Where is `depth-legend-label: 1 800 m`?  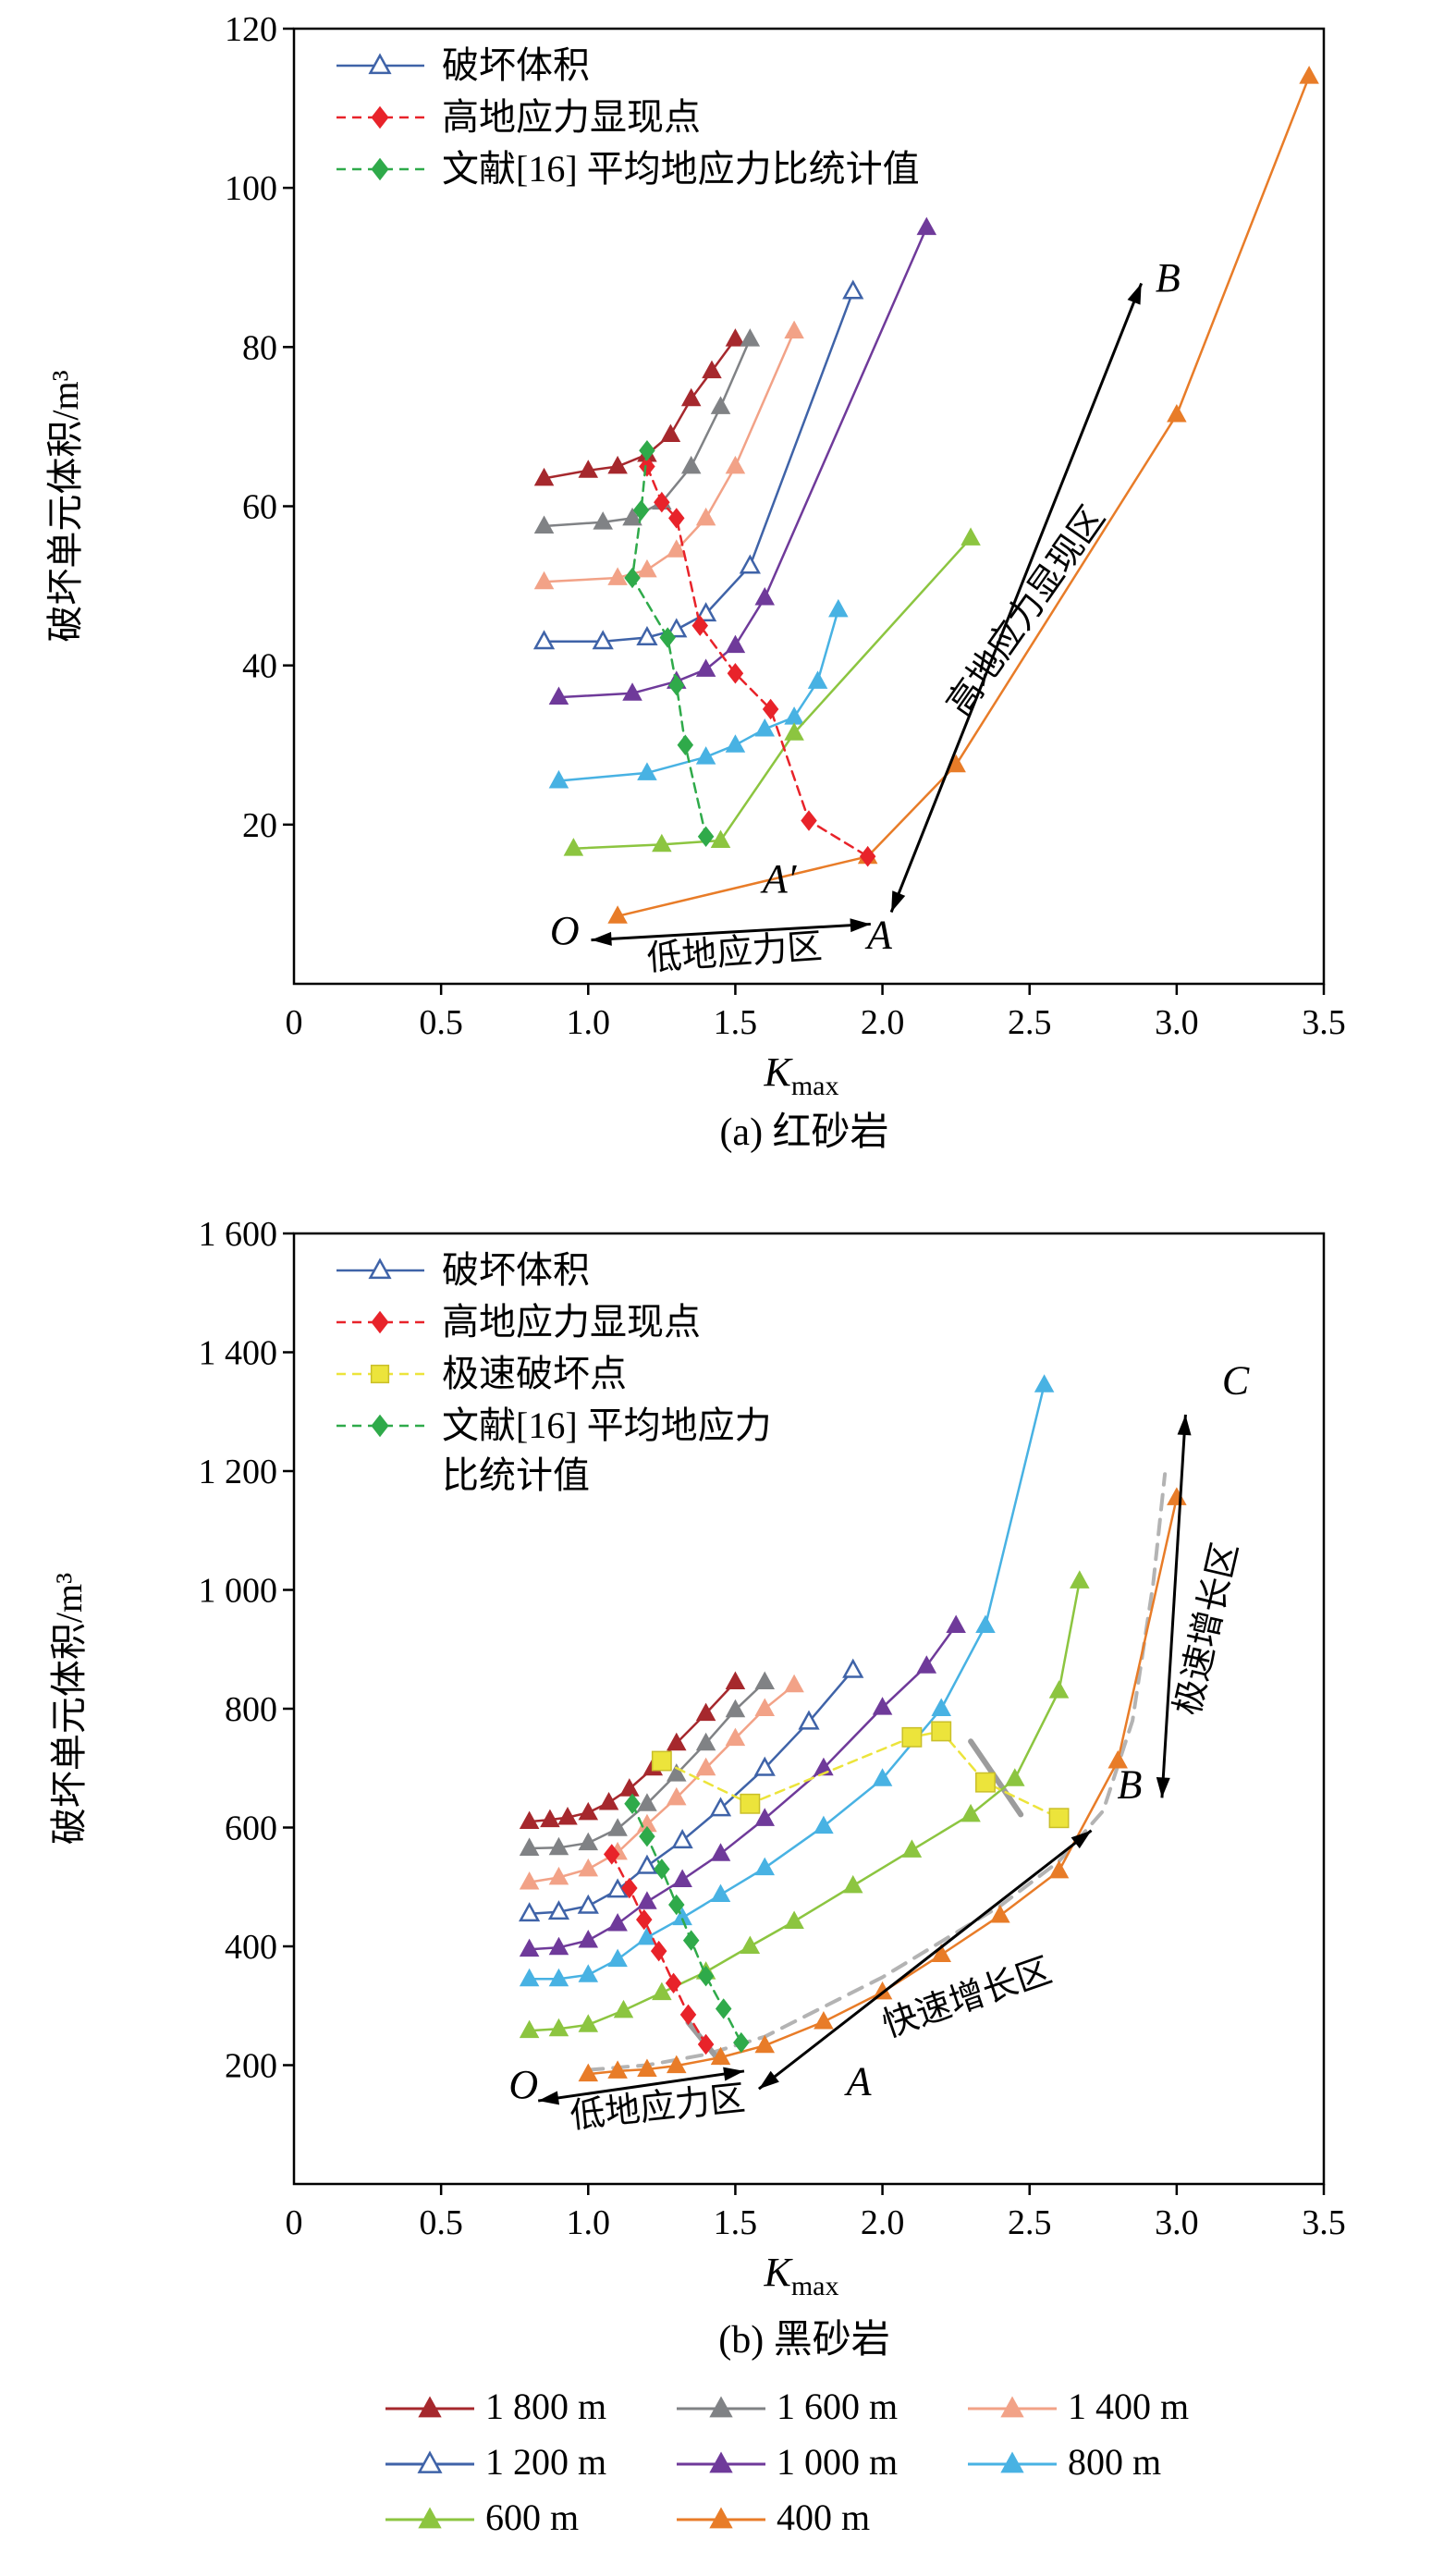
depth-legend-label: 1 800 m is located at coordinates (546, 2407).